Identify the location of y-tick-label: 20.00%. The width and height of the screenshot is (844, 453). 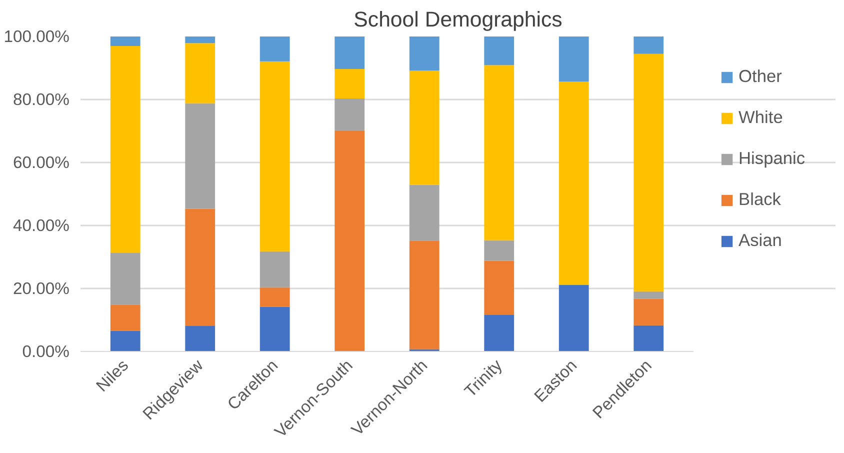
(41, 288).